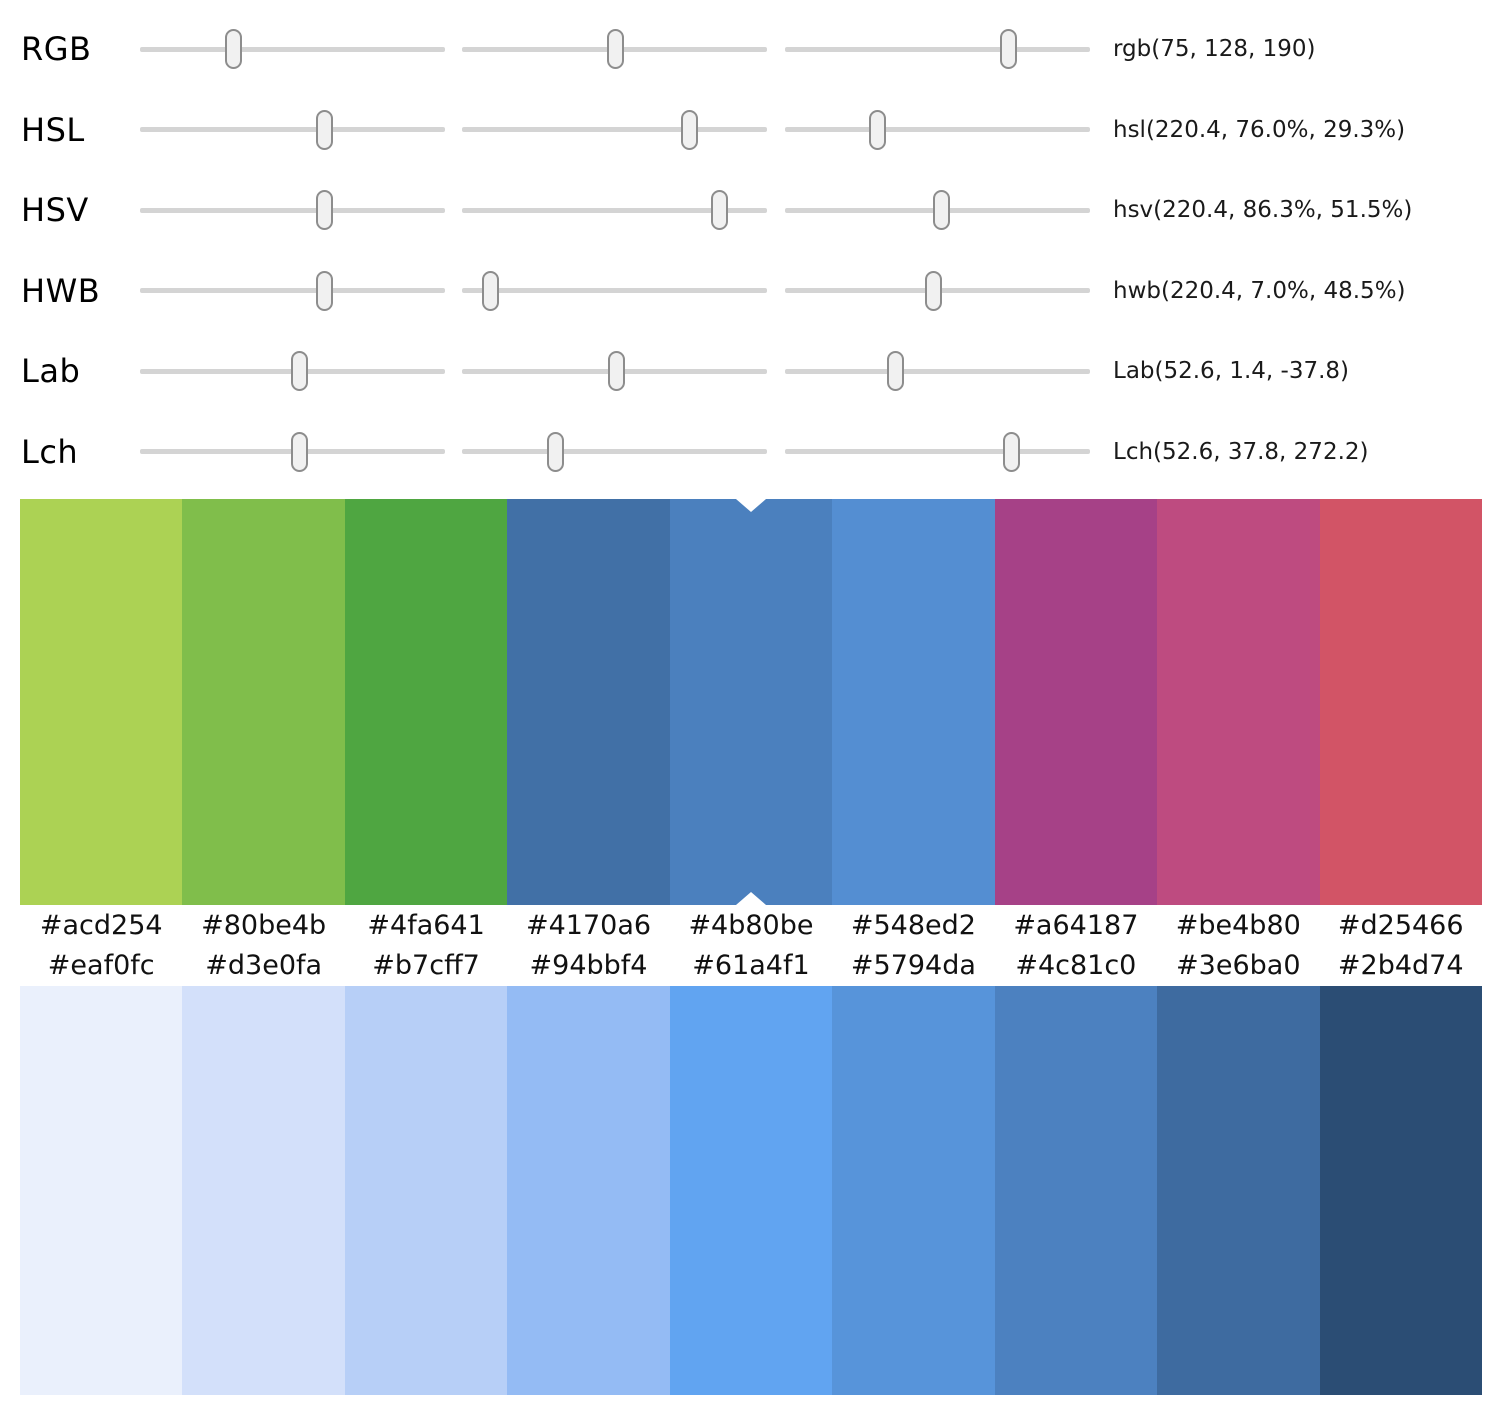 The width and height of the screenshot is (1501, 1415). What do you see at coordinates (264, 965) in the screenshot?
I see `swatch-hex-label: #d3e0fa` at bounding box center [264, 965].